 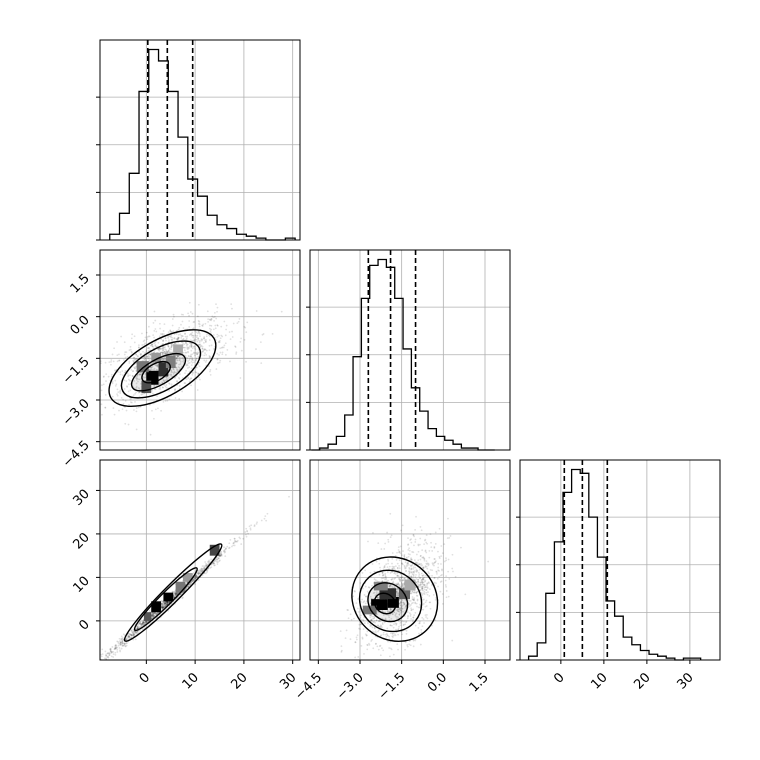 What do you see at coordinates (145, 678) in the screenshot?
I see `x-tick-label: 0` at bounding box center [145, 678].